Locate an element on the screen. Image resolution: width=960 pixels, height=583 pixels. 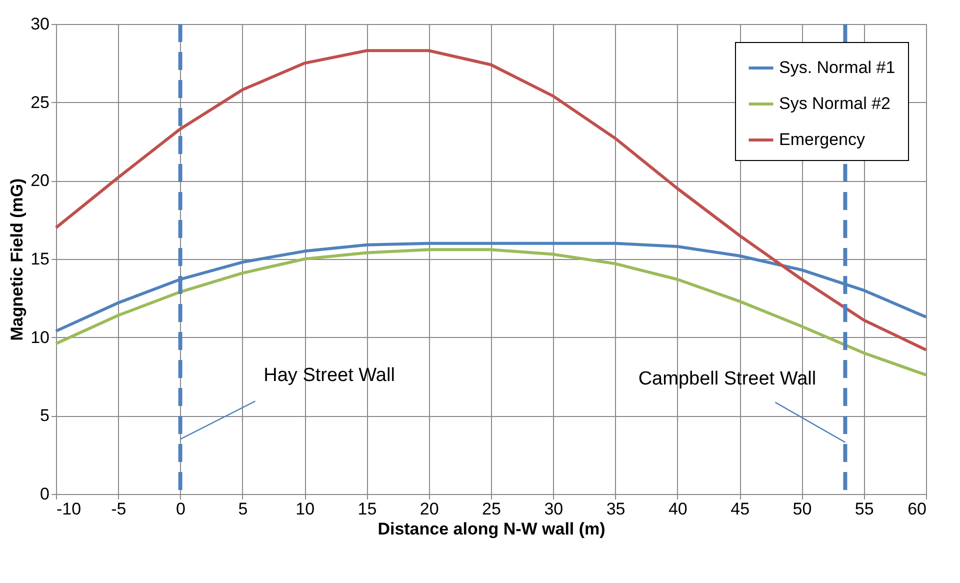
legend-label: Emergency is located at coordinates (822, 139).